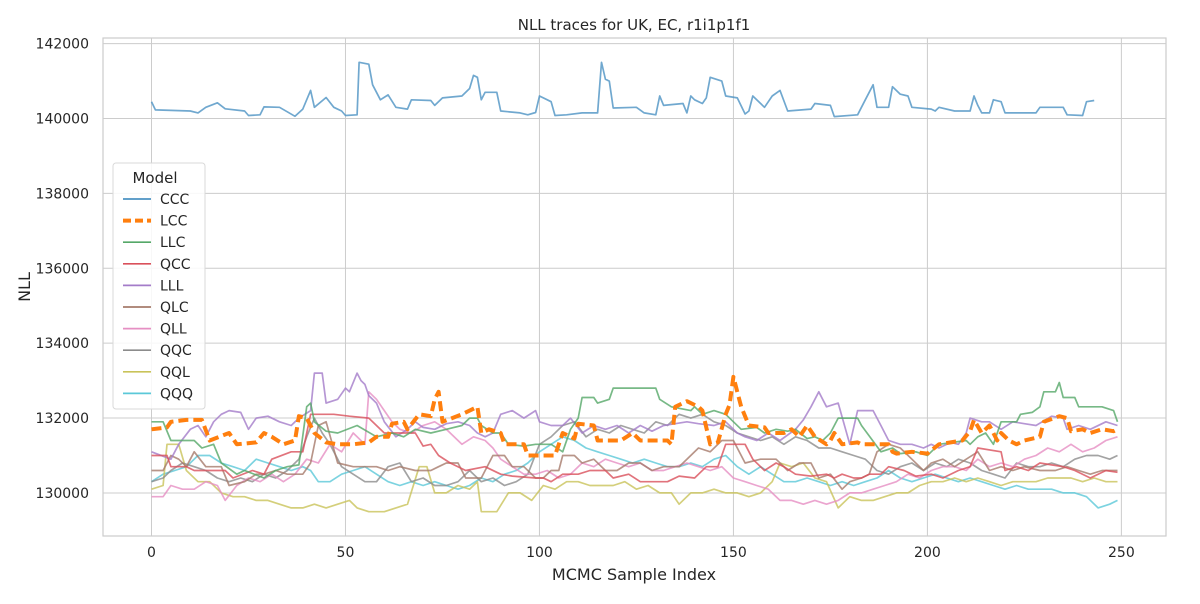 The width and height of the screenshot is (1200, 604). I want to click on legend-label-qll: QLL, so click(173, 330).